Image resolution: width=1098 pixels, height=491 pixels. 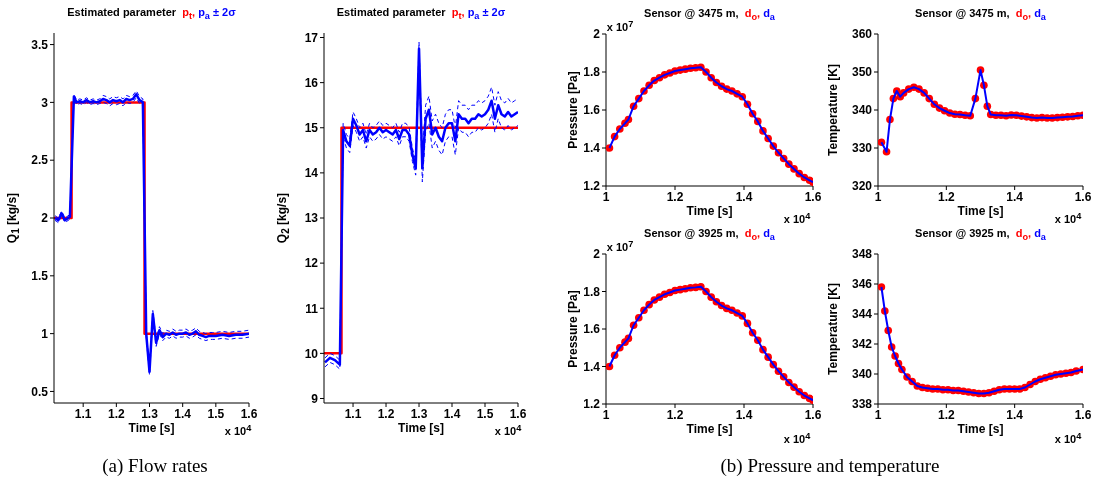 I want to click on y-tick-label: 12, so click(x=311, y=263).